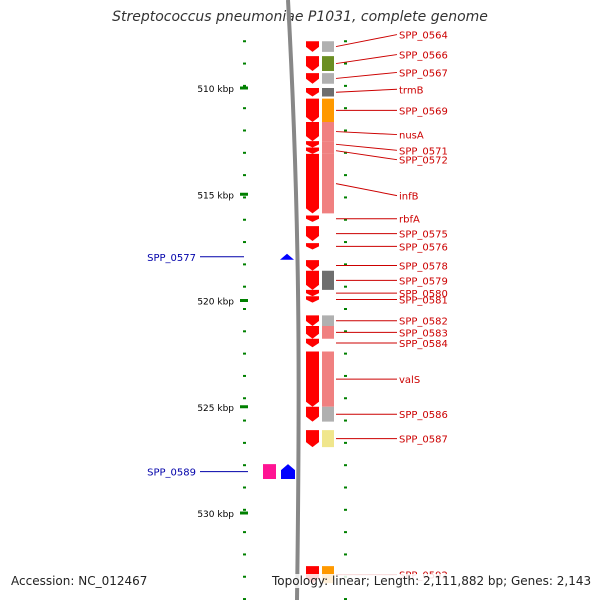  I want to click on gene-label: SPP_0584, so click(423, 344).